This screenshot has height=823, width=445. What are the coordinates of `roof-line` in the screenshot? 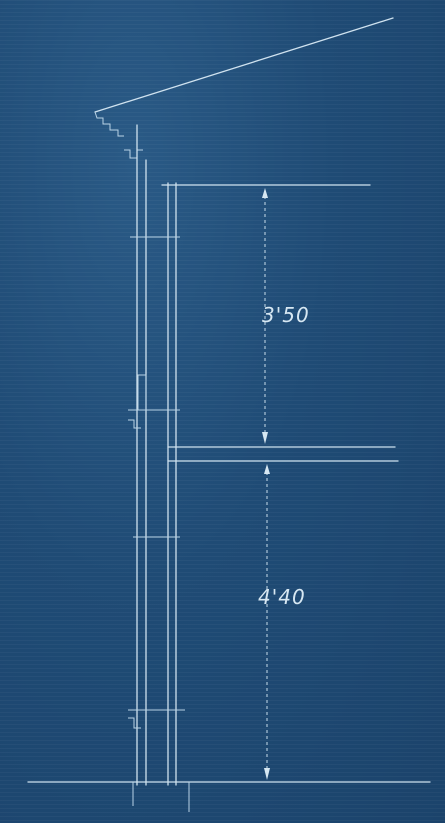 It's located at (244, 65).